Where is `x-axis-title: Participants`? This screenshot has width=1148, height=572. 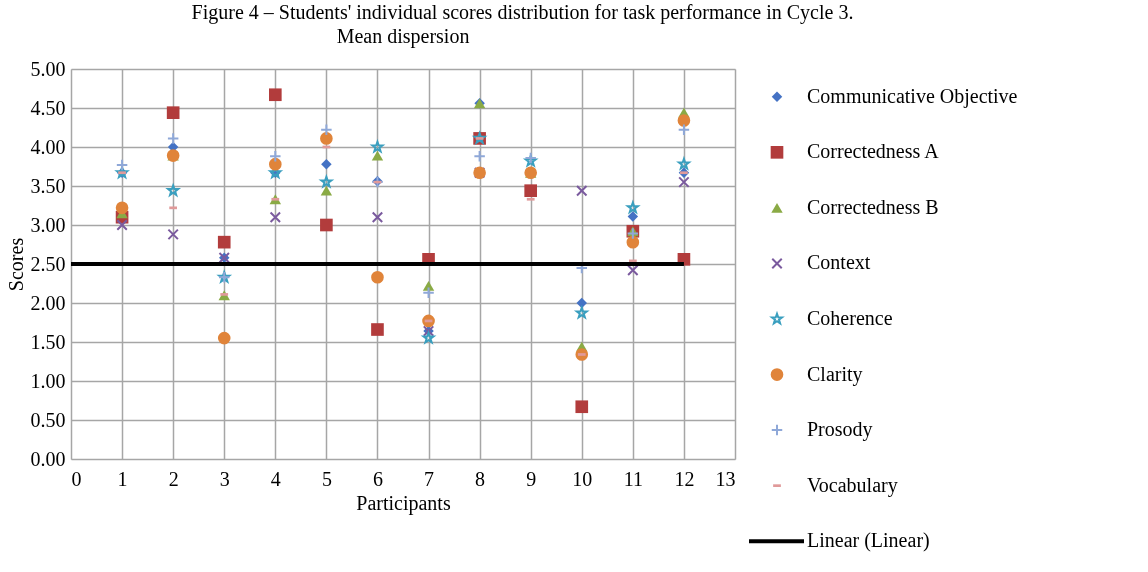
x-axis-title: Participants is located at coordinates (403, 503).